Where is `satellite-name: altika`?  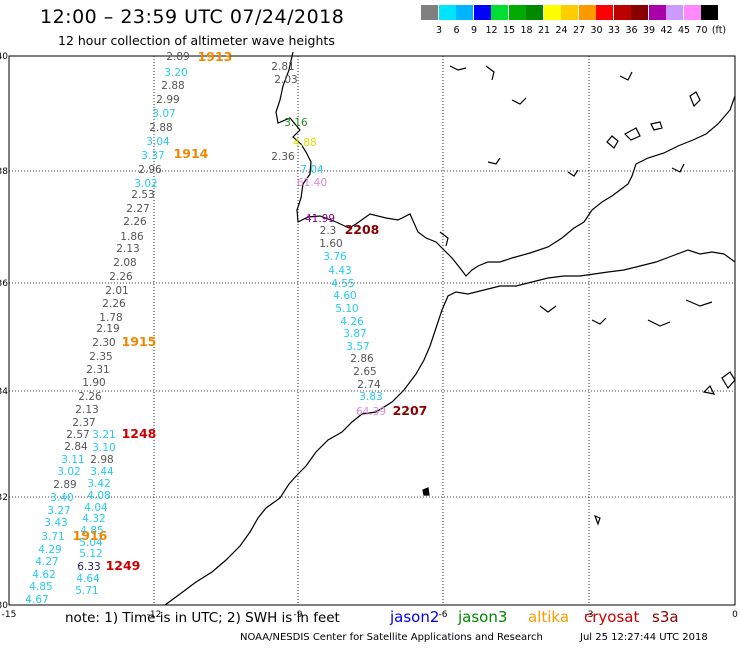 satellite-name: altika is located at coordinates (549, 617).